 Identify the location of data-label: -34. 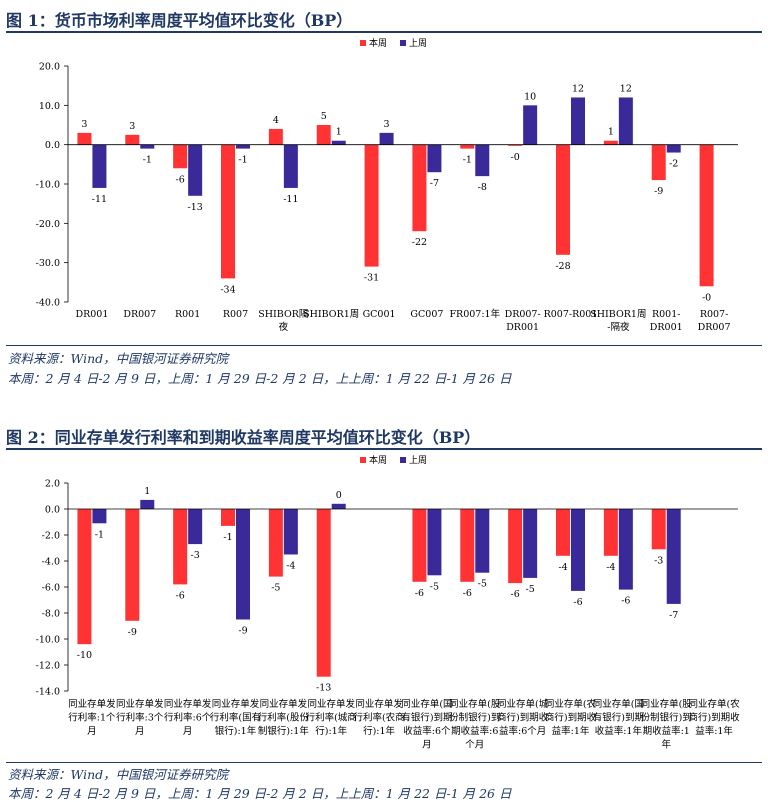
(227, 289).